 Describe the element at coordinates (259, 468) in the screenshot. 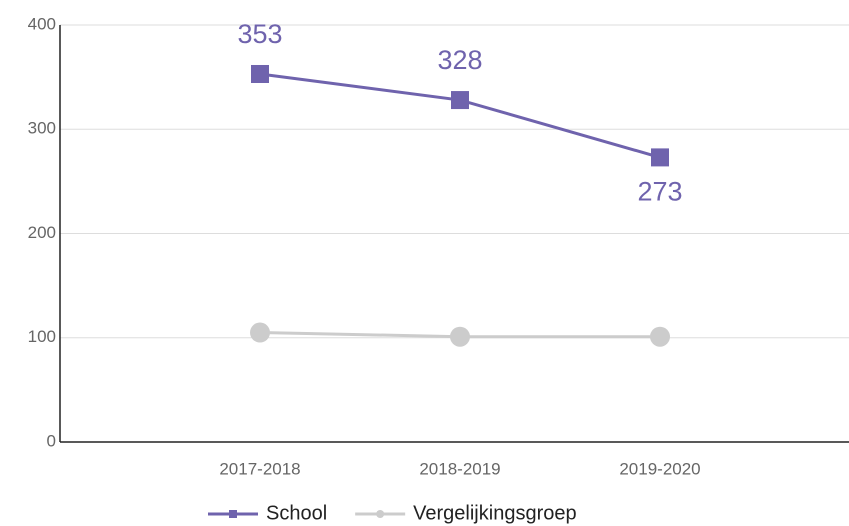

I see `x-tick-label: 2017-2018` at that location.